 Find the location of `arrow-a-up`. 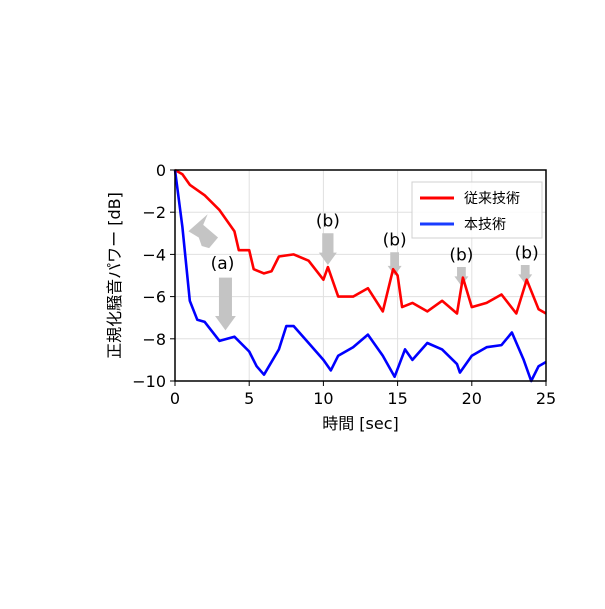

arrow-a-up is located at coordinates (203, 231).